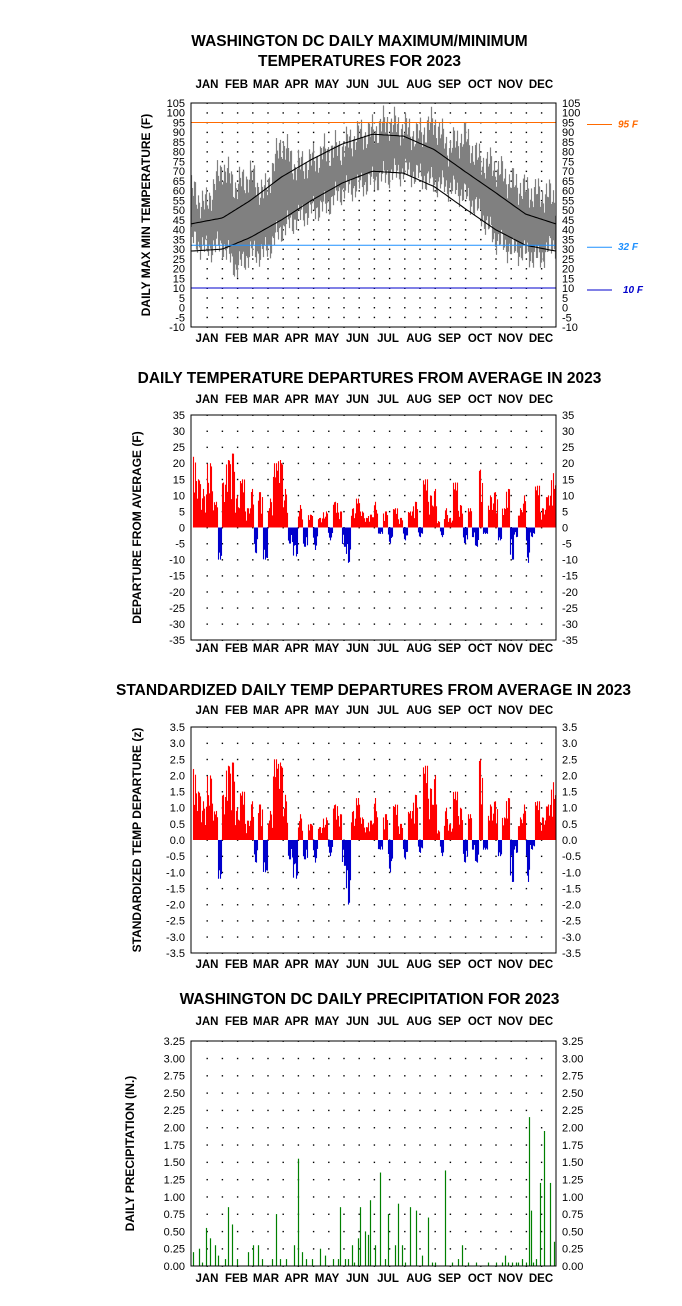  What do you see at coordinates (176, 114) in the screenshot?
I see `y-tick-label-left: 100` at bounding box center [176, 114].